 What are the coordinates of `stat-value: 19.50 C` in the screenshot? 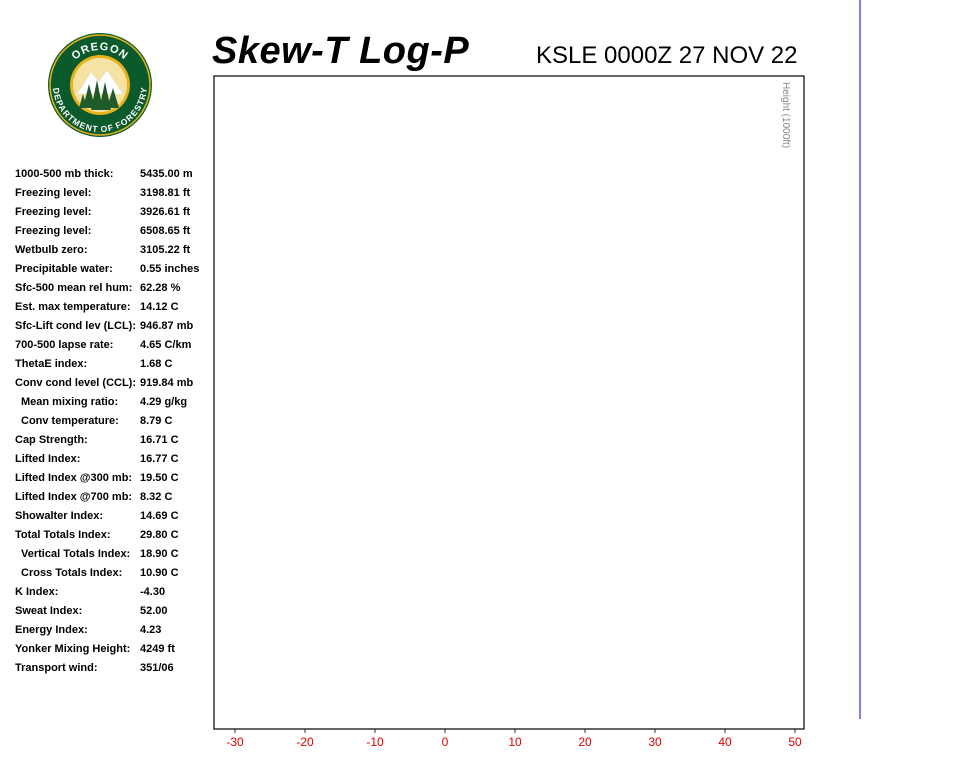 It's located at (159, 478).